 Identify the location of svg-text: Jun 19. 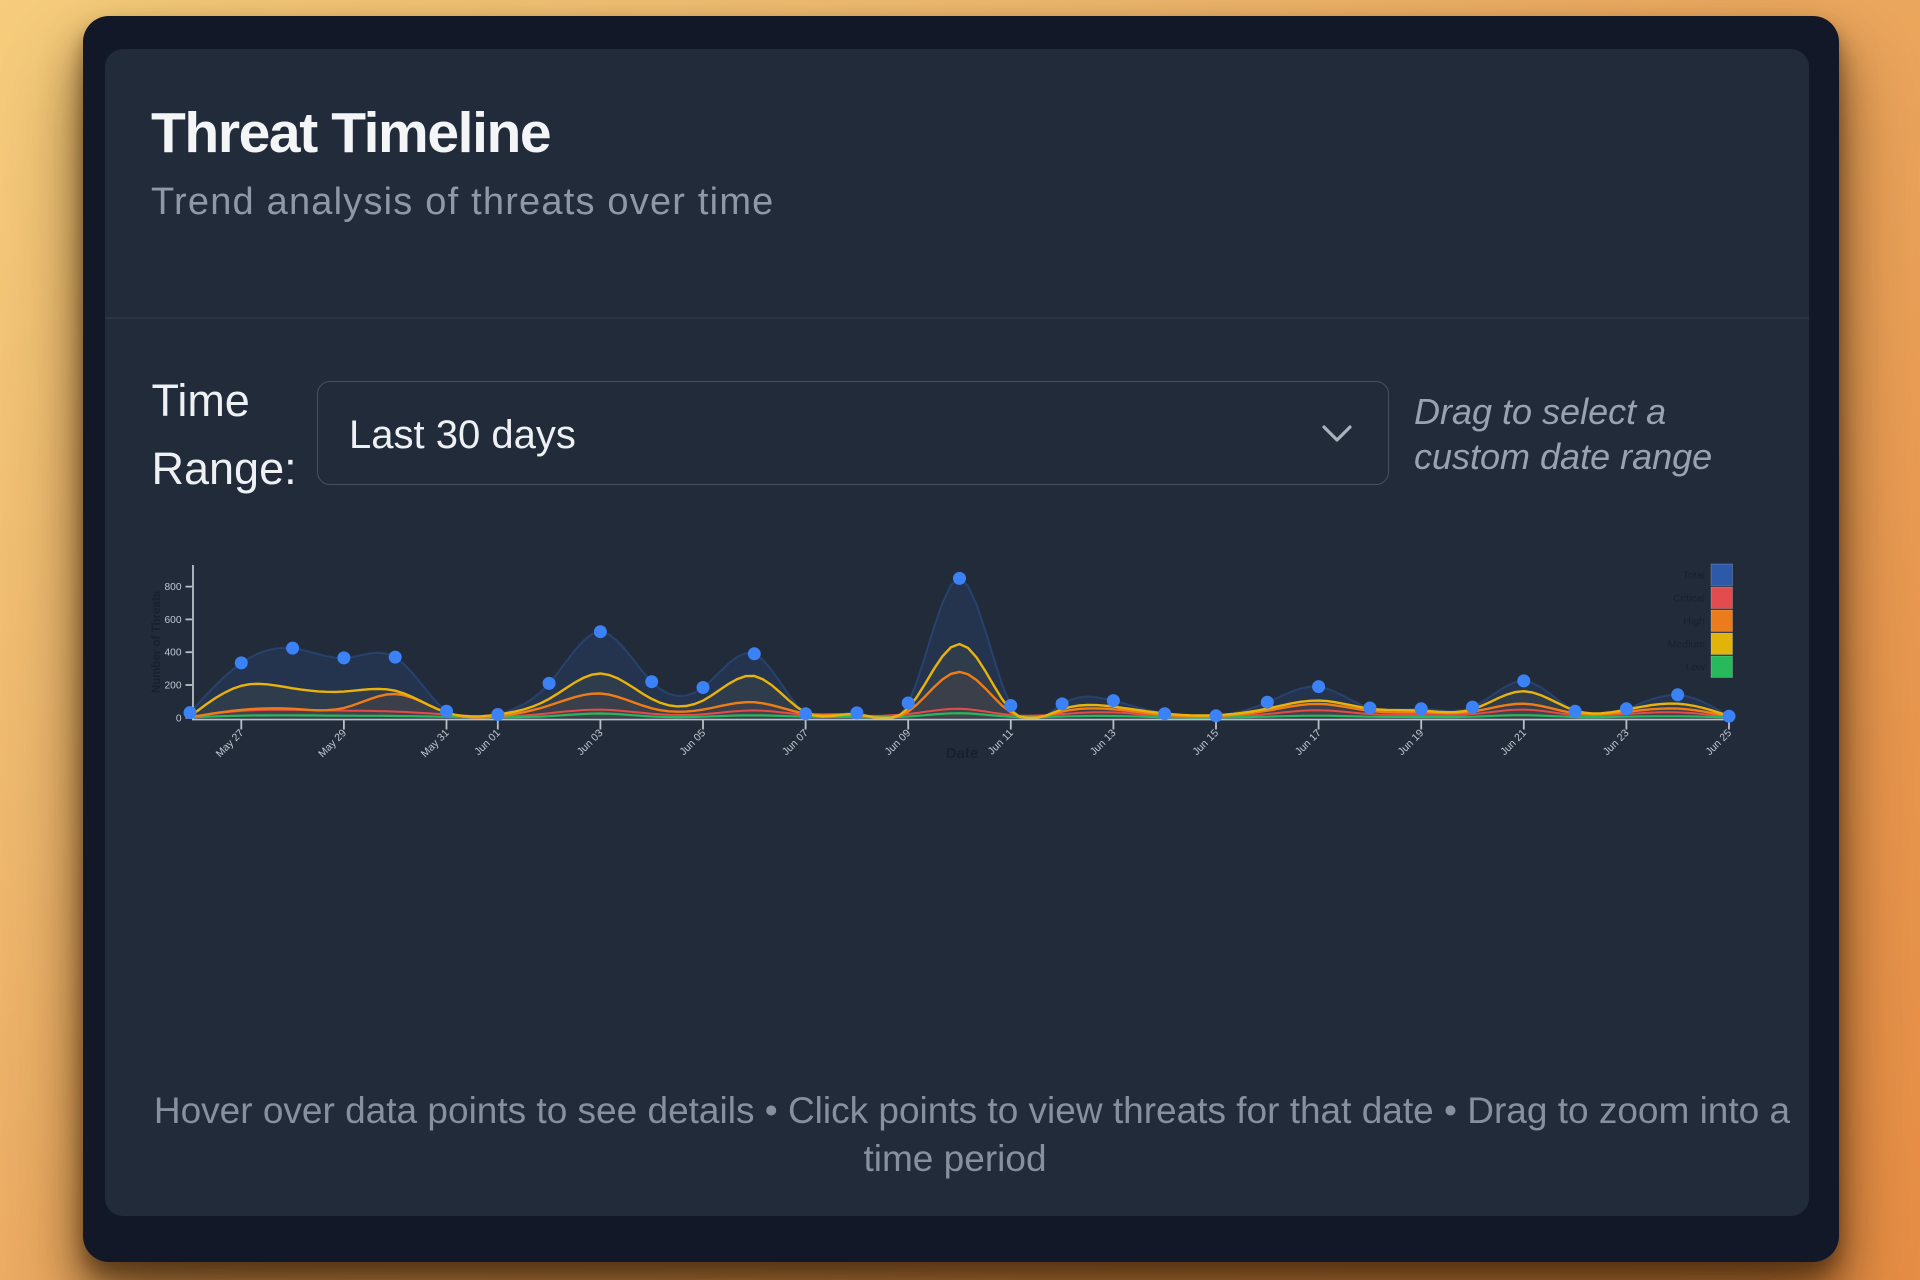
(1411, 742).